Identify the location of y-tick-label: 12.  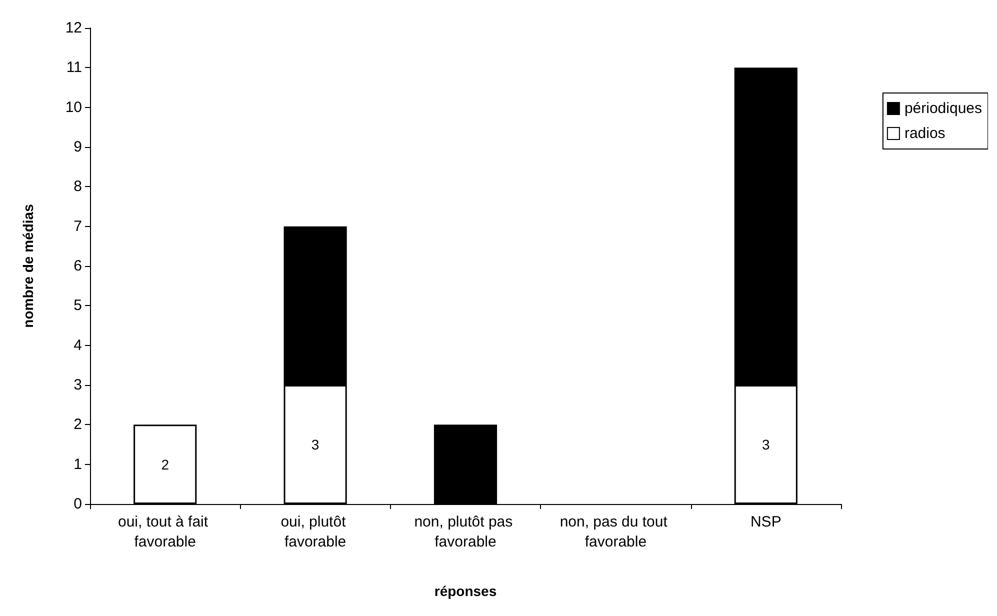
(73, 28).